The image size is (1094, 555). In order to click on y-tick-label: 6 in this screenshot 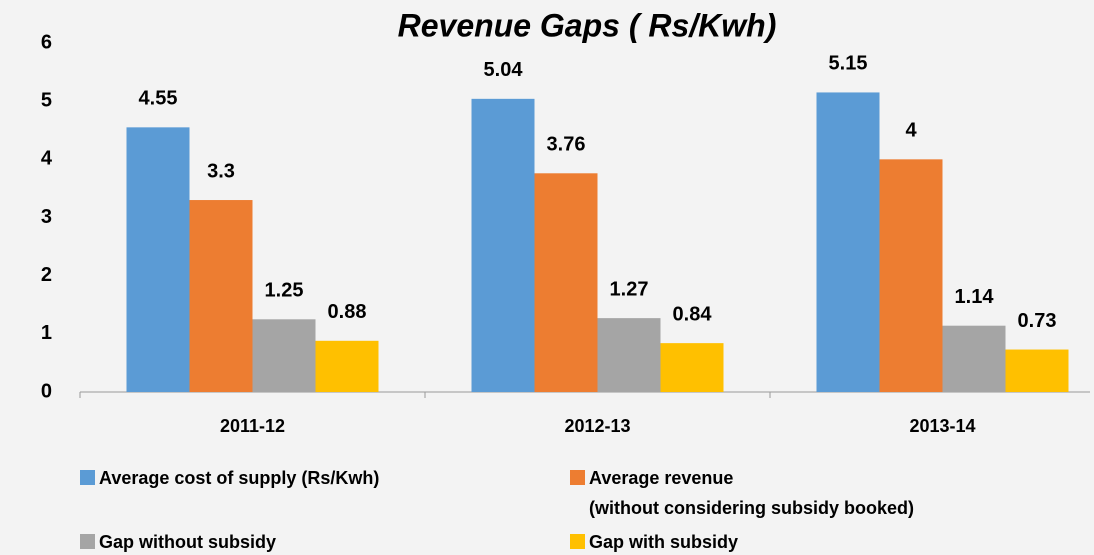, I will do `click(46, 42)`.